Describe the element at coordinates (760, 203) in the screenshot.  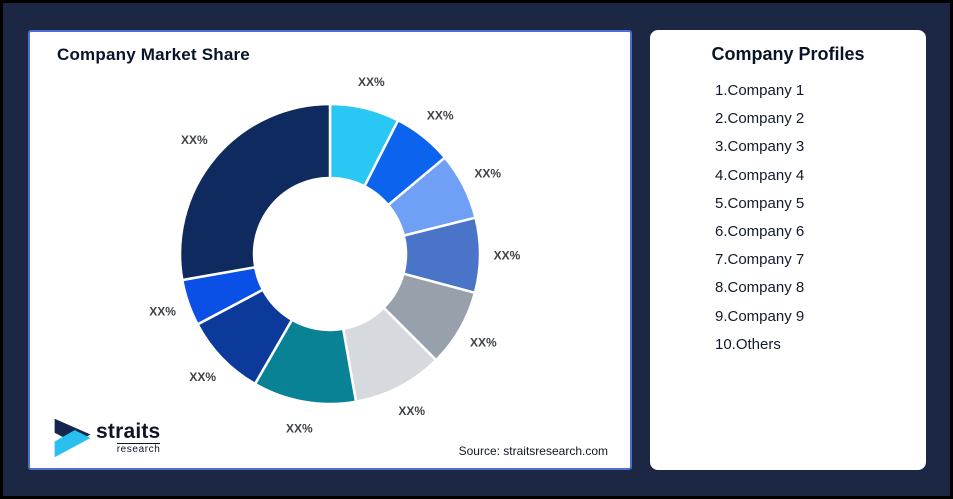
I see `company-list-item: 5.Company 5` at that location.